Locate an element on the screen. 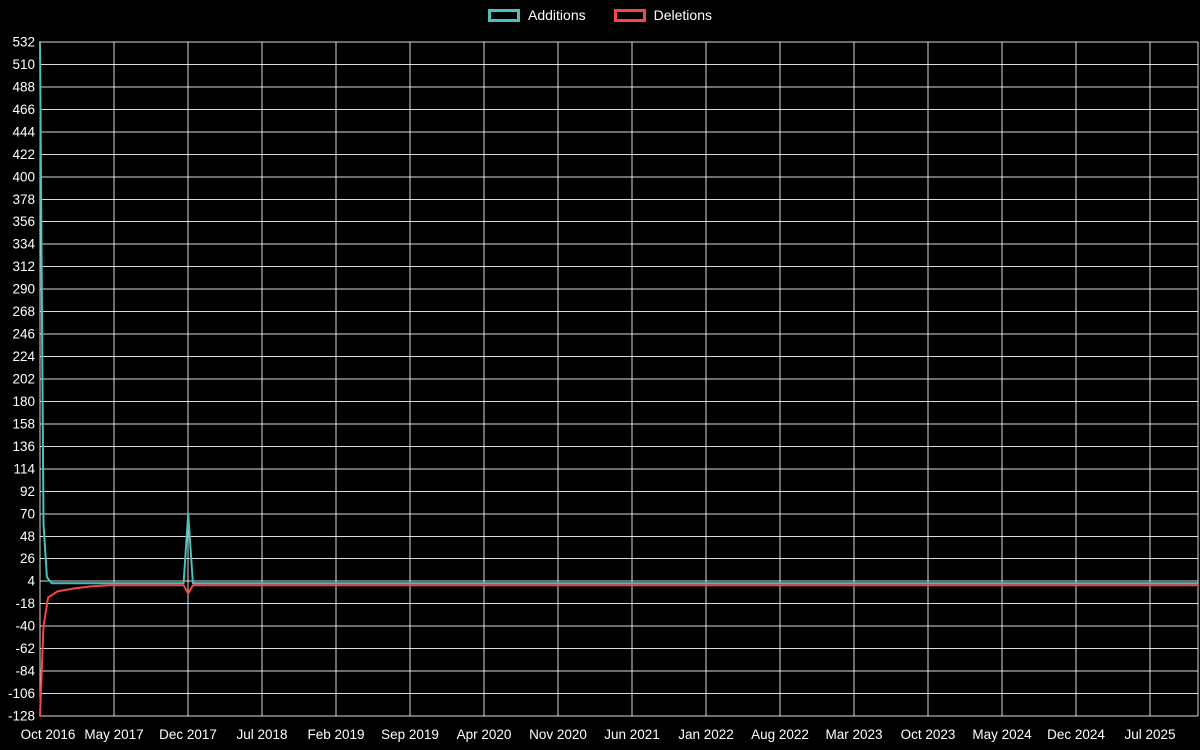 The image size is (1200, 750). x-tick-label: Dec 2024 is located at coordinates (1076, 734).